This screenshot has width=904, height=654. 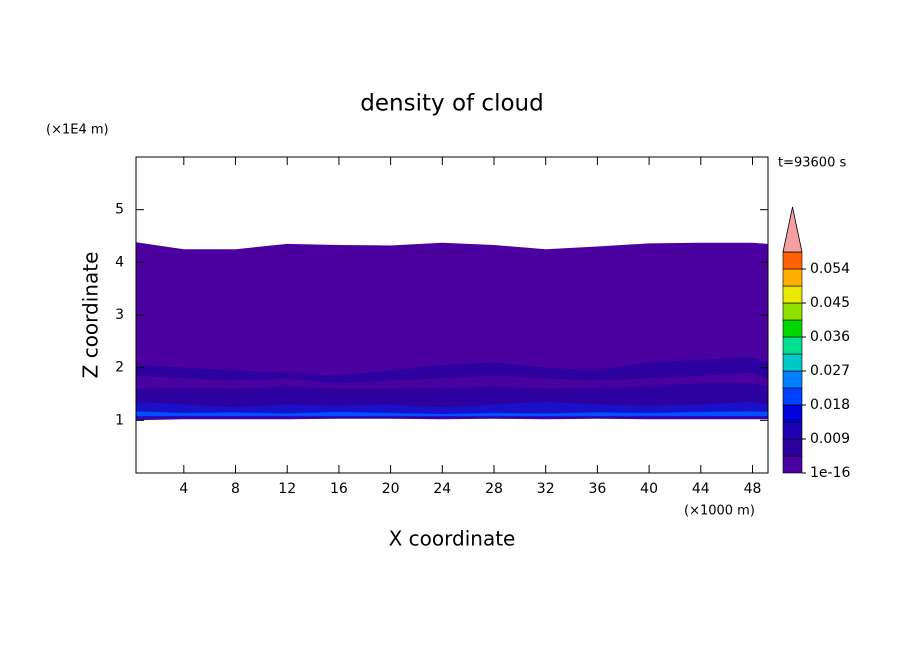 What do you see at coordinates (119, 262) in the screenshot?
I see `y-tick-label: 4` at bounding box center [119, 262].